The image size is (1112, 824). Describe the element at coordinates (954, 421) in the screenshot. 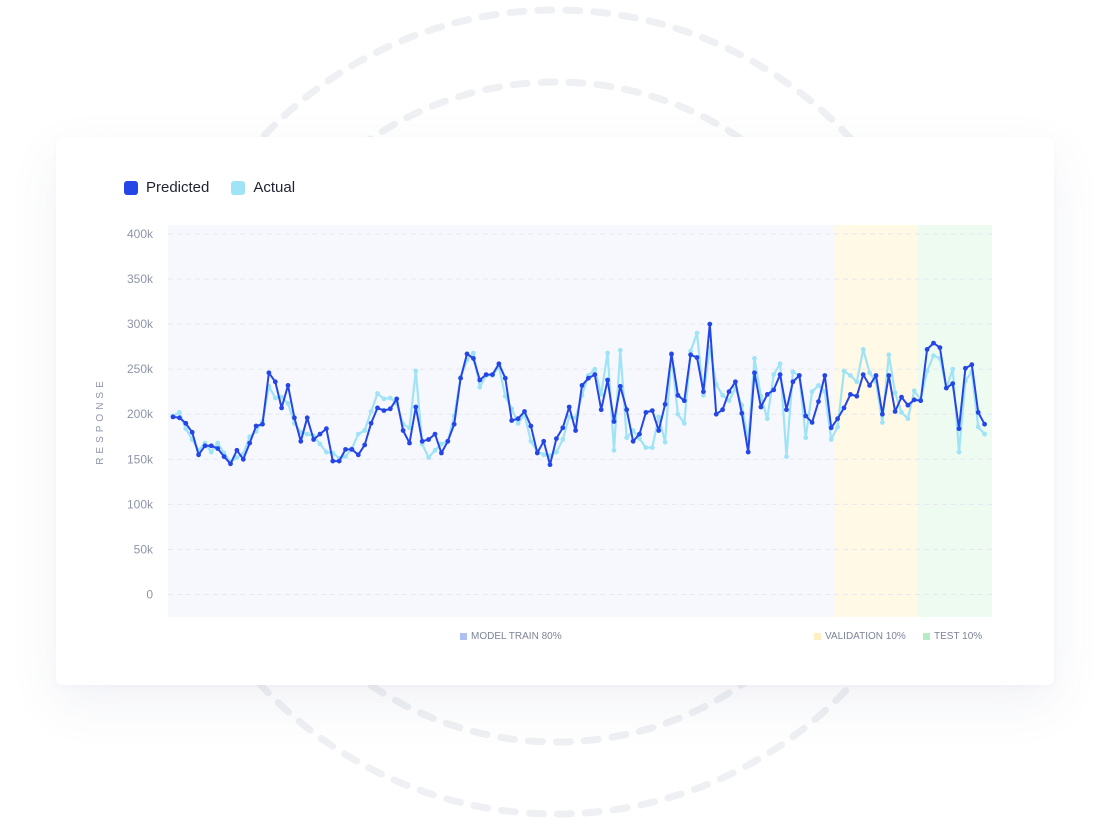

I see `test-region-band` at that location.